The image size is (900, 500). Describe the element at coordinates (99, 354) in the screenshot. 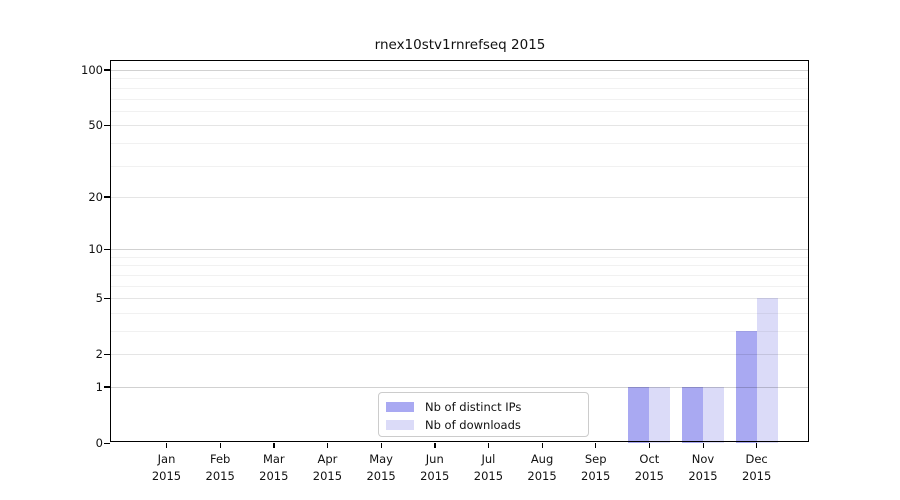

I see `y-tick-label-2: 2` at that location.